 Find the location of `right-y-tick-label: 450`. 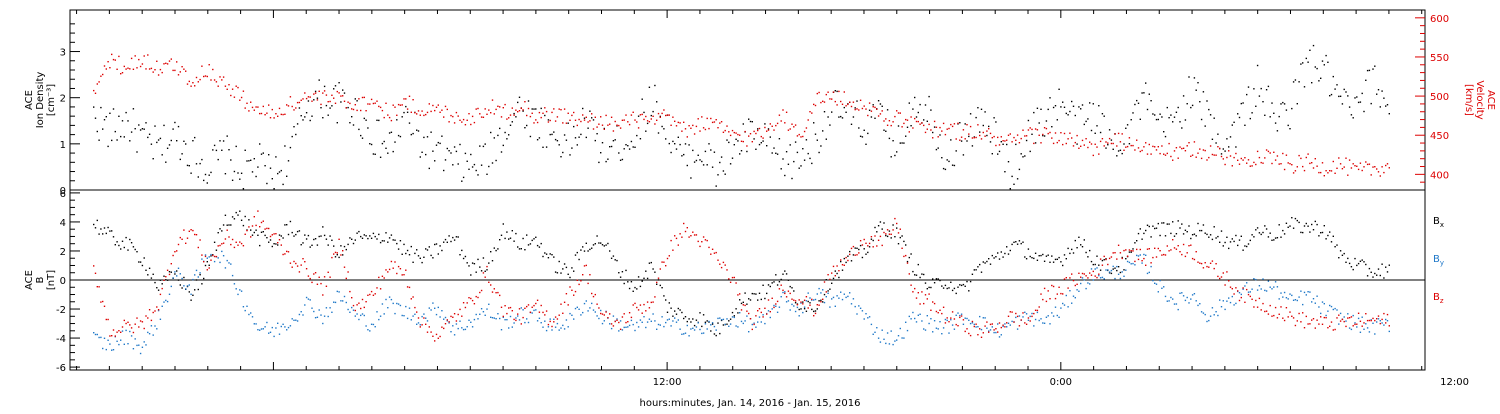

right-y-tick-label: 450 is located at coordinates (1439, 136).